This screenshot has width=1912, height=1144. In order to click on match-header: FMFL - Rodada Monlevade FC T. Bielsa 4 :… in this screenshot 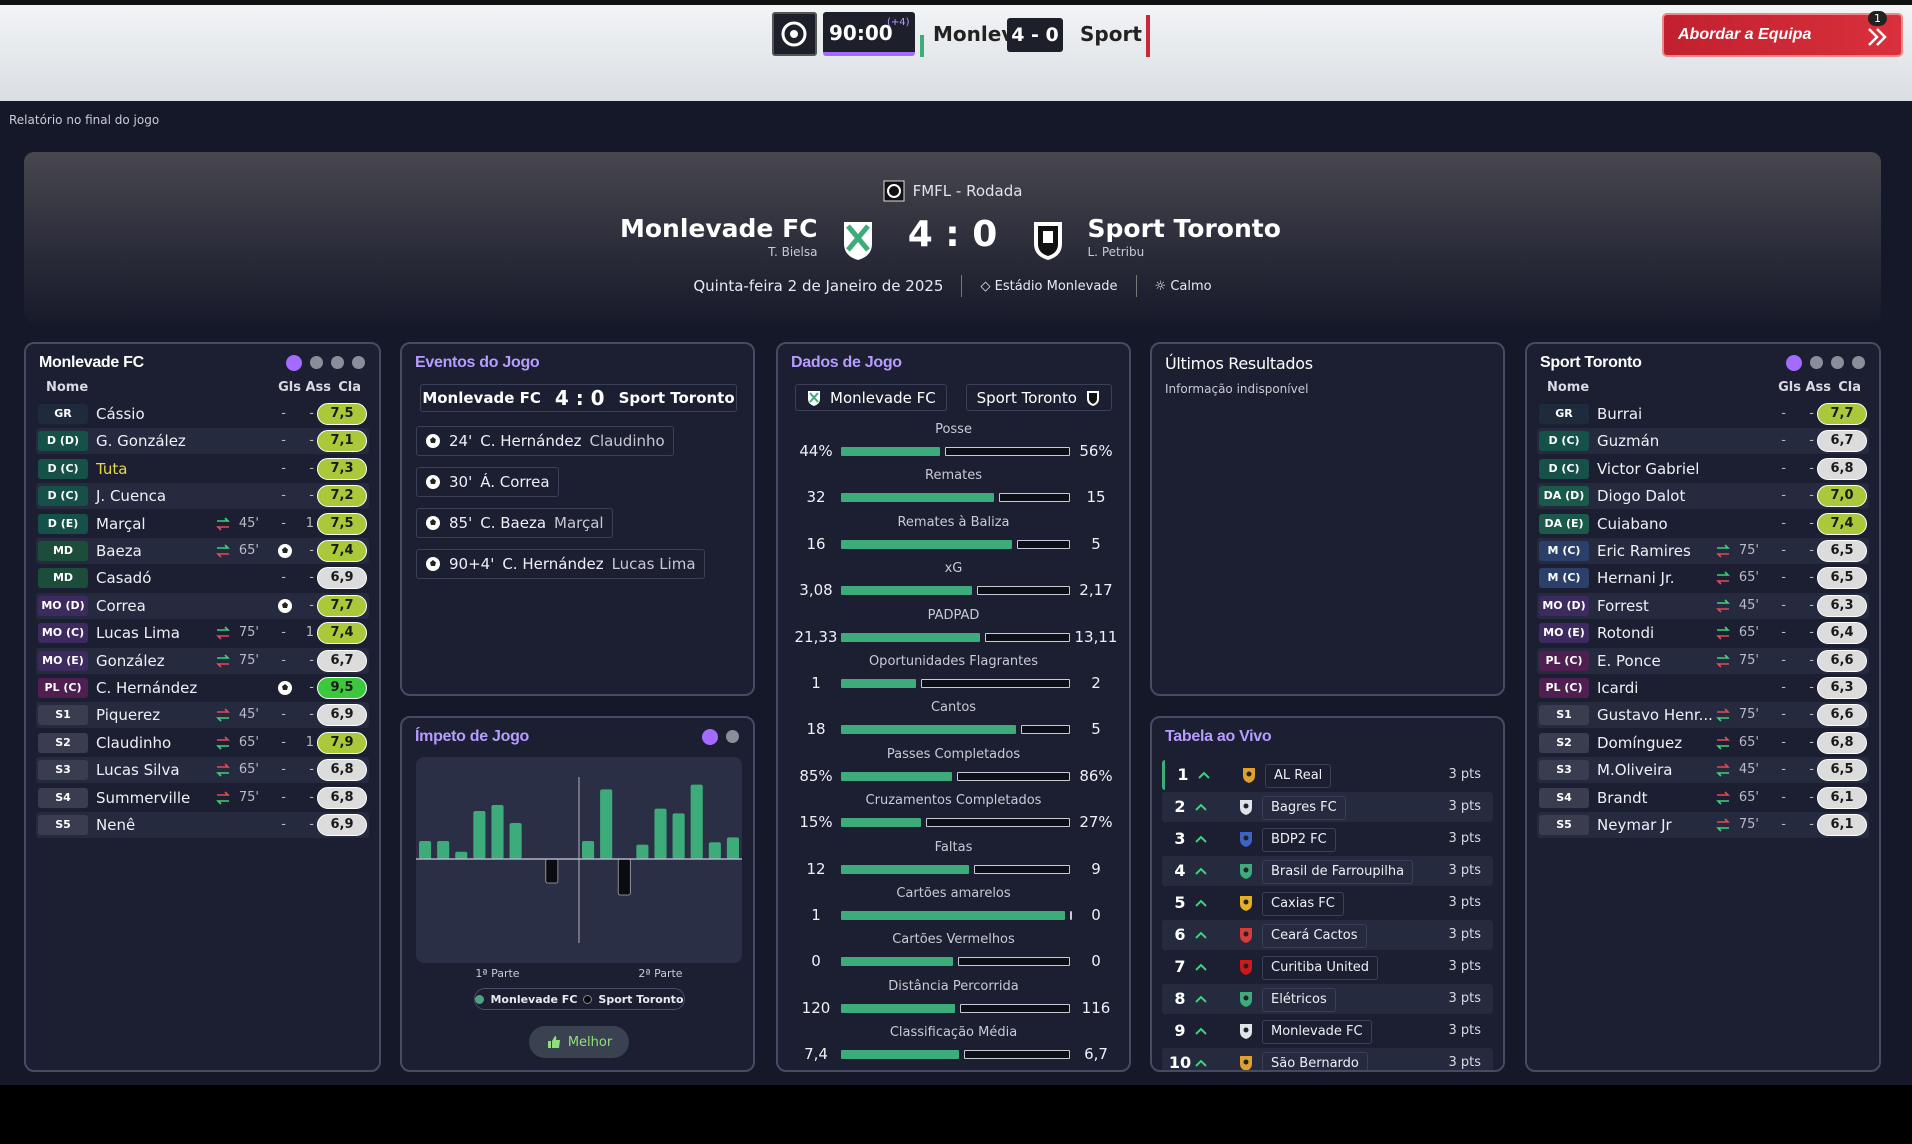, I will do `click(952, 237)`.